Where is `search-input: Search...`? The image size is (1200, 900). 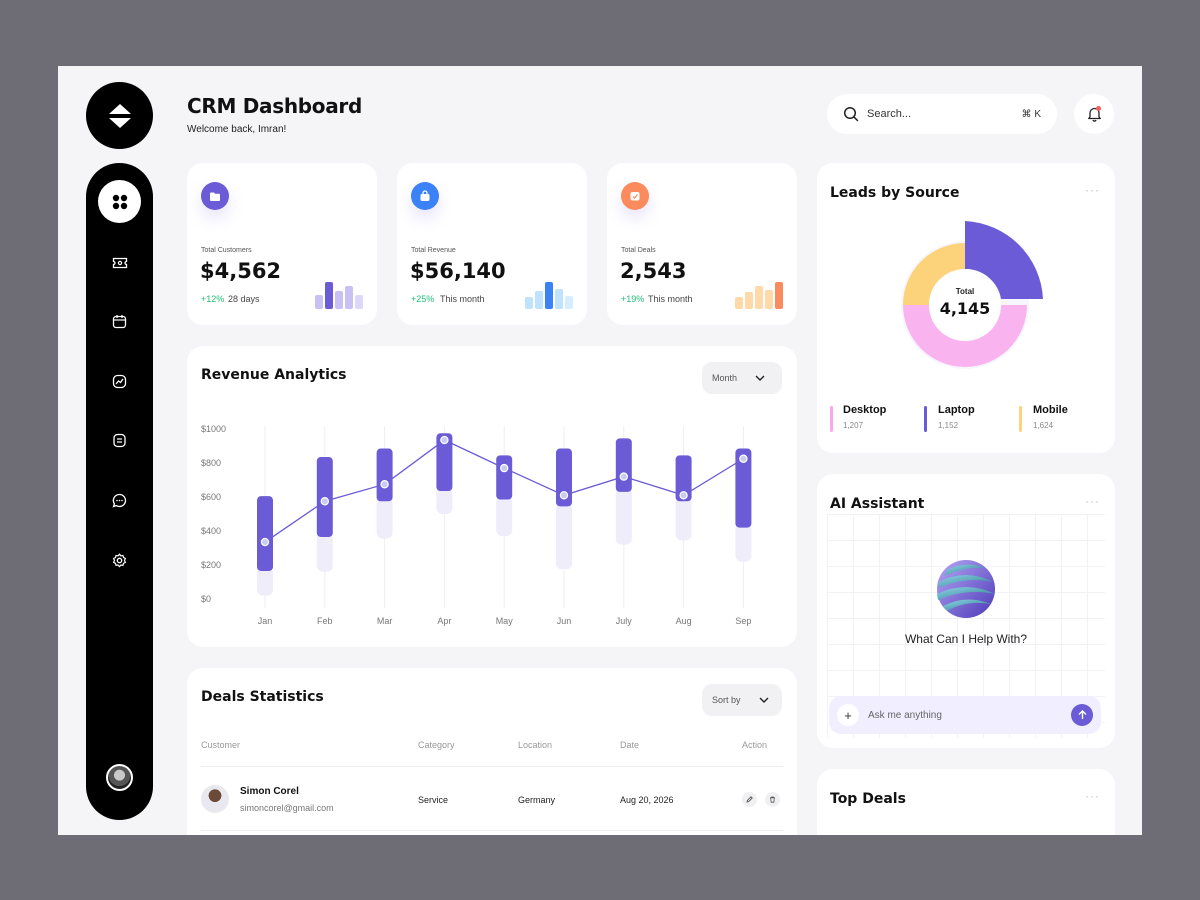
search-input: Search... is located at coordinates (889, 114).